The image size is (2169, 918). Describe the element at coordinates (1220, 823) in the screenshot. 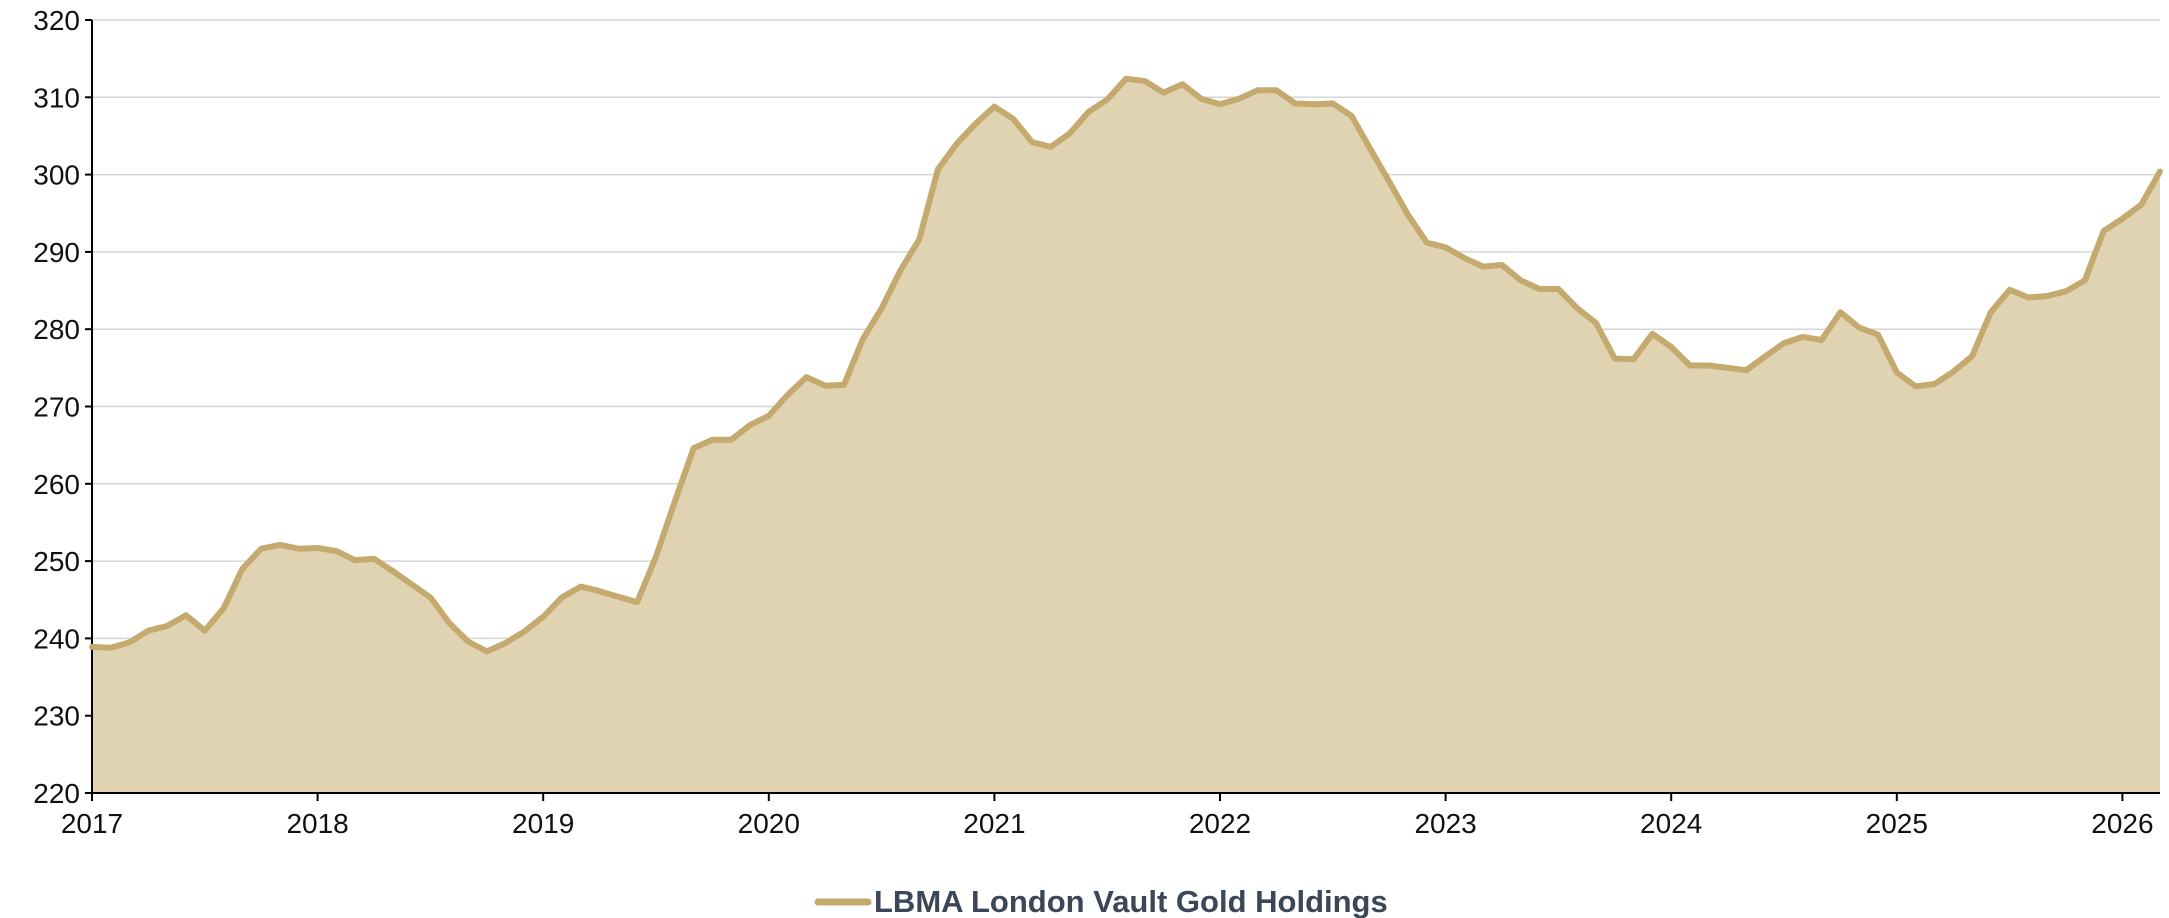

I see `x-tick-label: 2022` at that location.